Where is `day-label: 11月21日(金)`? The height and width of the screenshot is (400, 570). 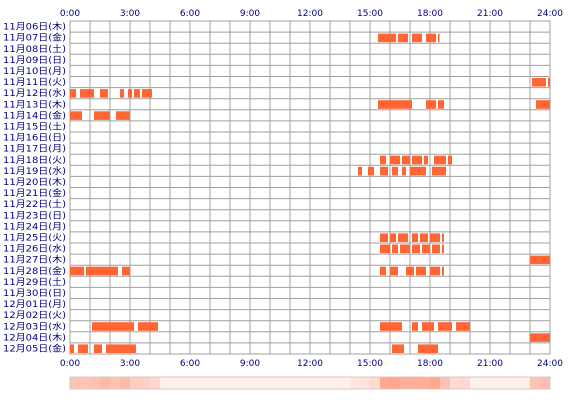 day-label: 11月21日(金) is located at coordinates (34, 193).